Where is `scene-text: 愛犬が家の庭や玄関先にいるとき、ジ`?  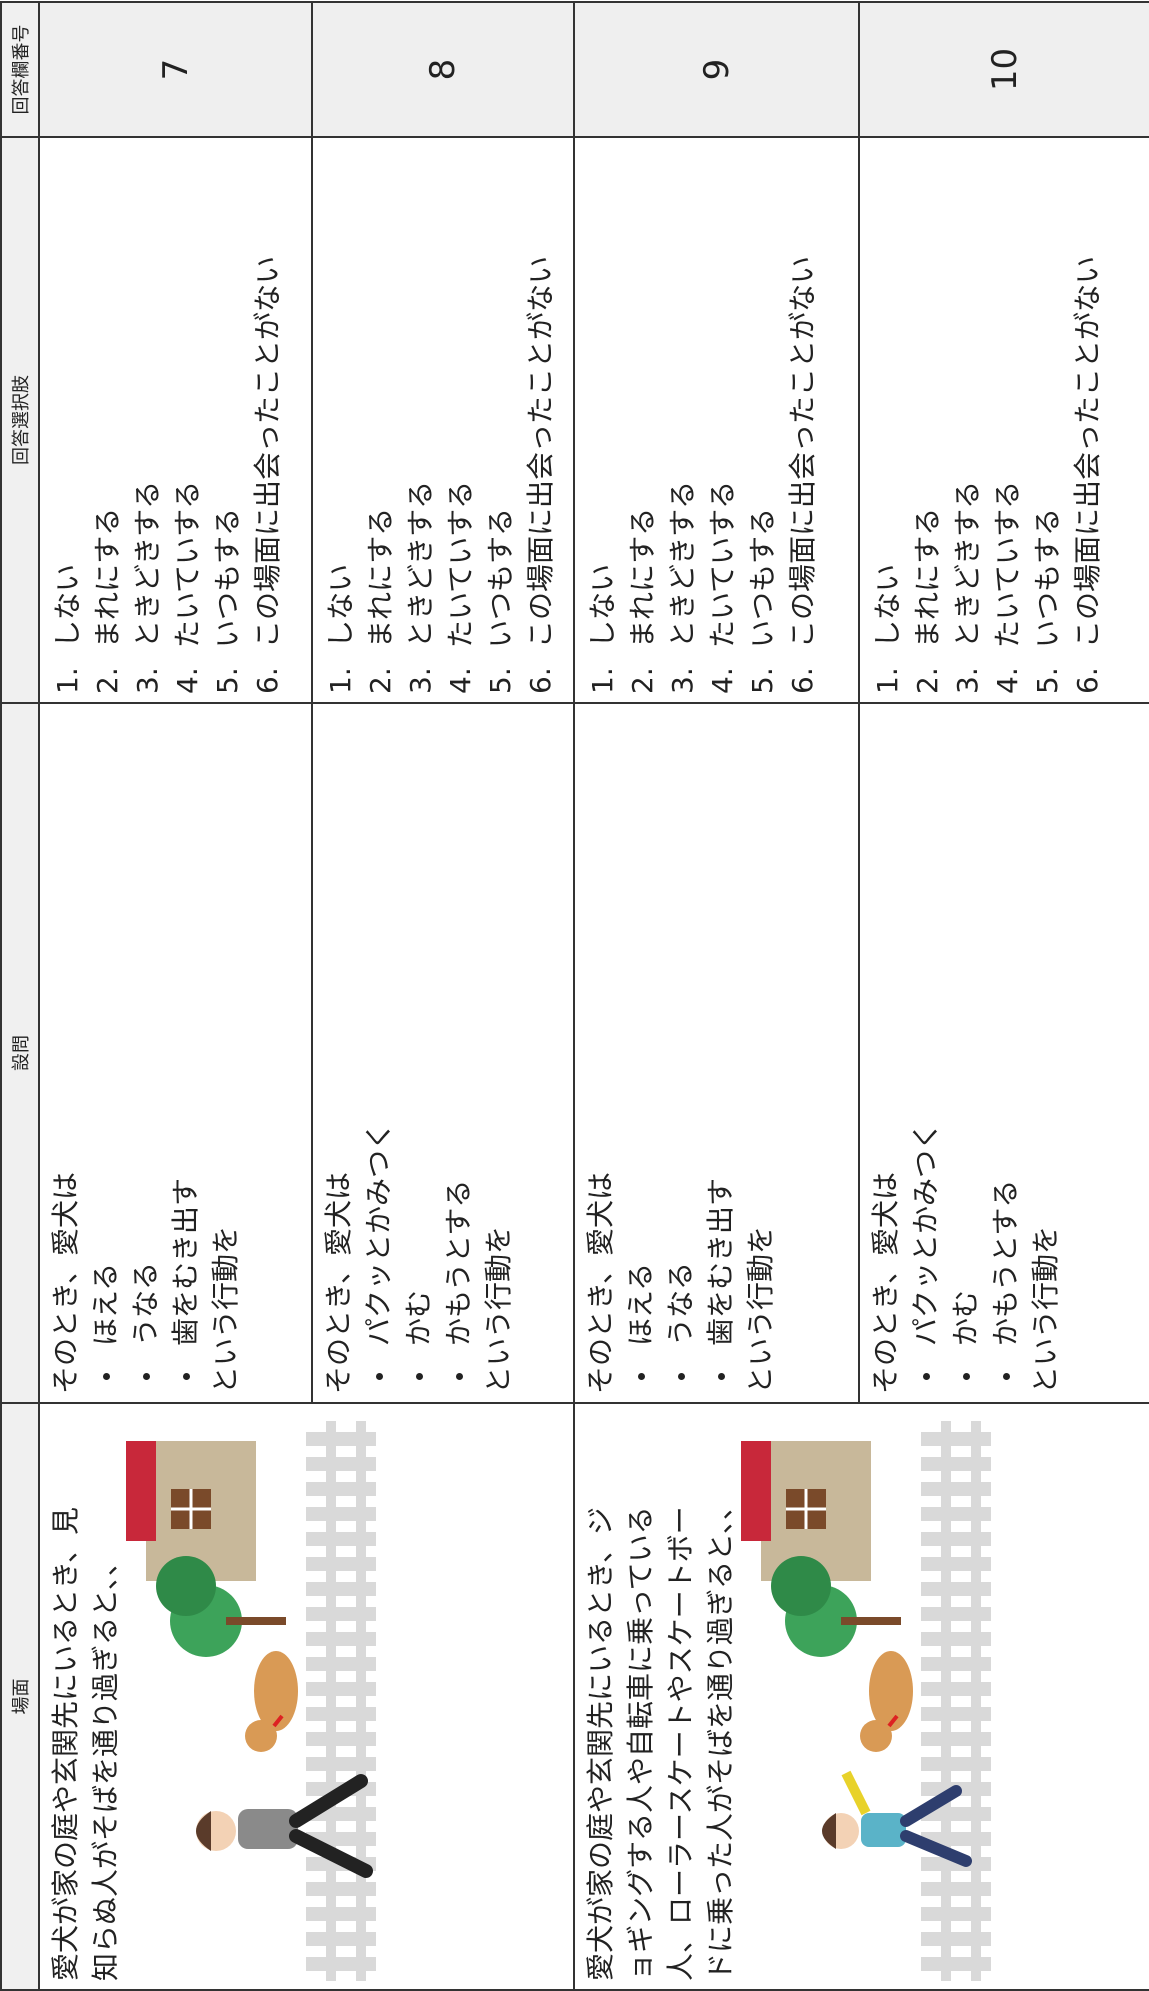
scene-text: 愛犬が家の庭や玄関先にいるとき、ジ is located at coordinates (600, 1743).